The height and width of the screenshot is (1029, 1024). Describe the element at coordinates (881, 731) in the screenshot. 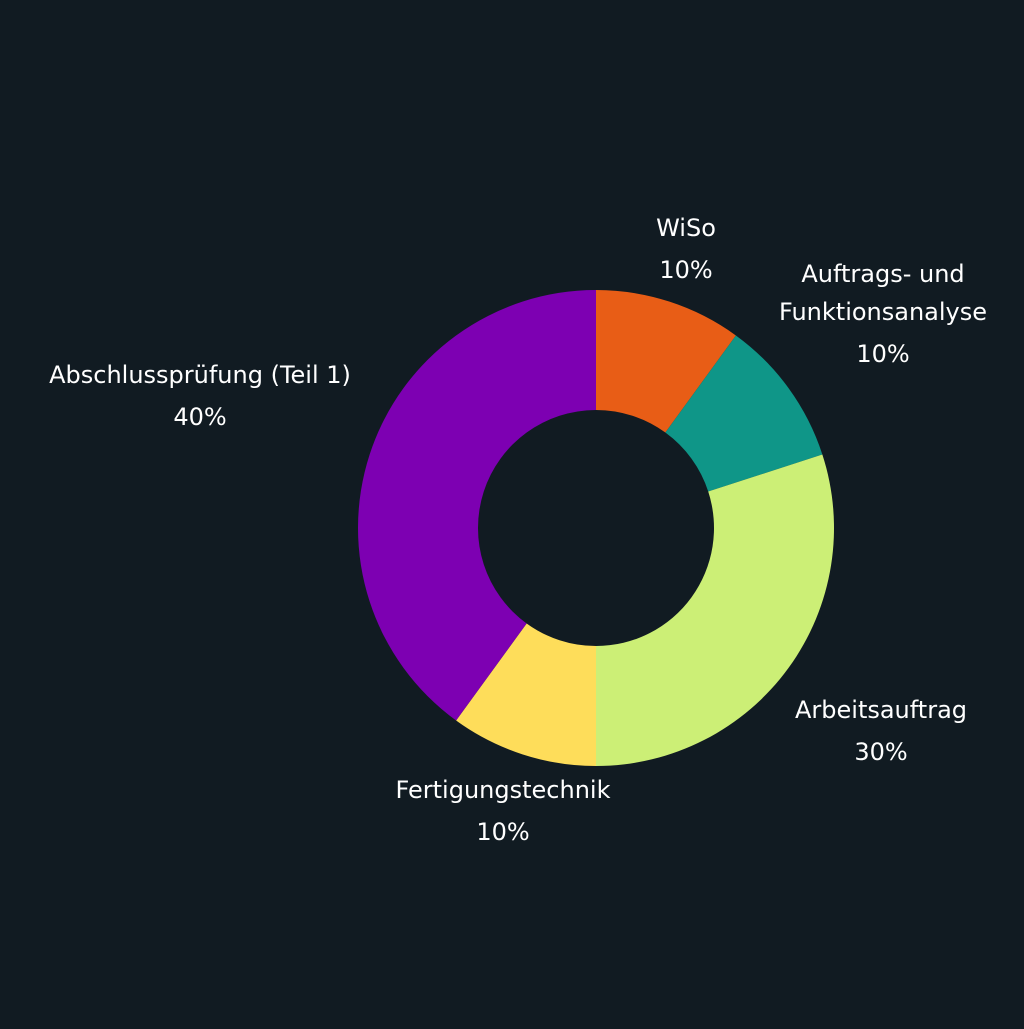

I see `slice-label: Arbeitsauftrag 30%` at that location.